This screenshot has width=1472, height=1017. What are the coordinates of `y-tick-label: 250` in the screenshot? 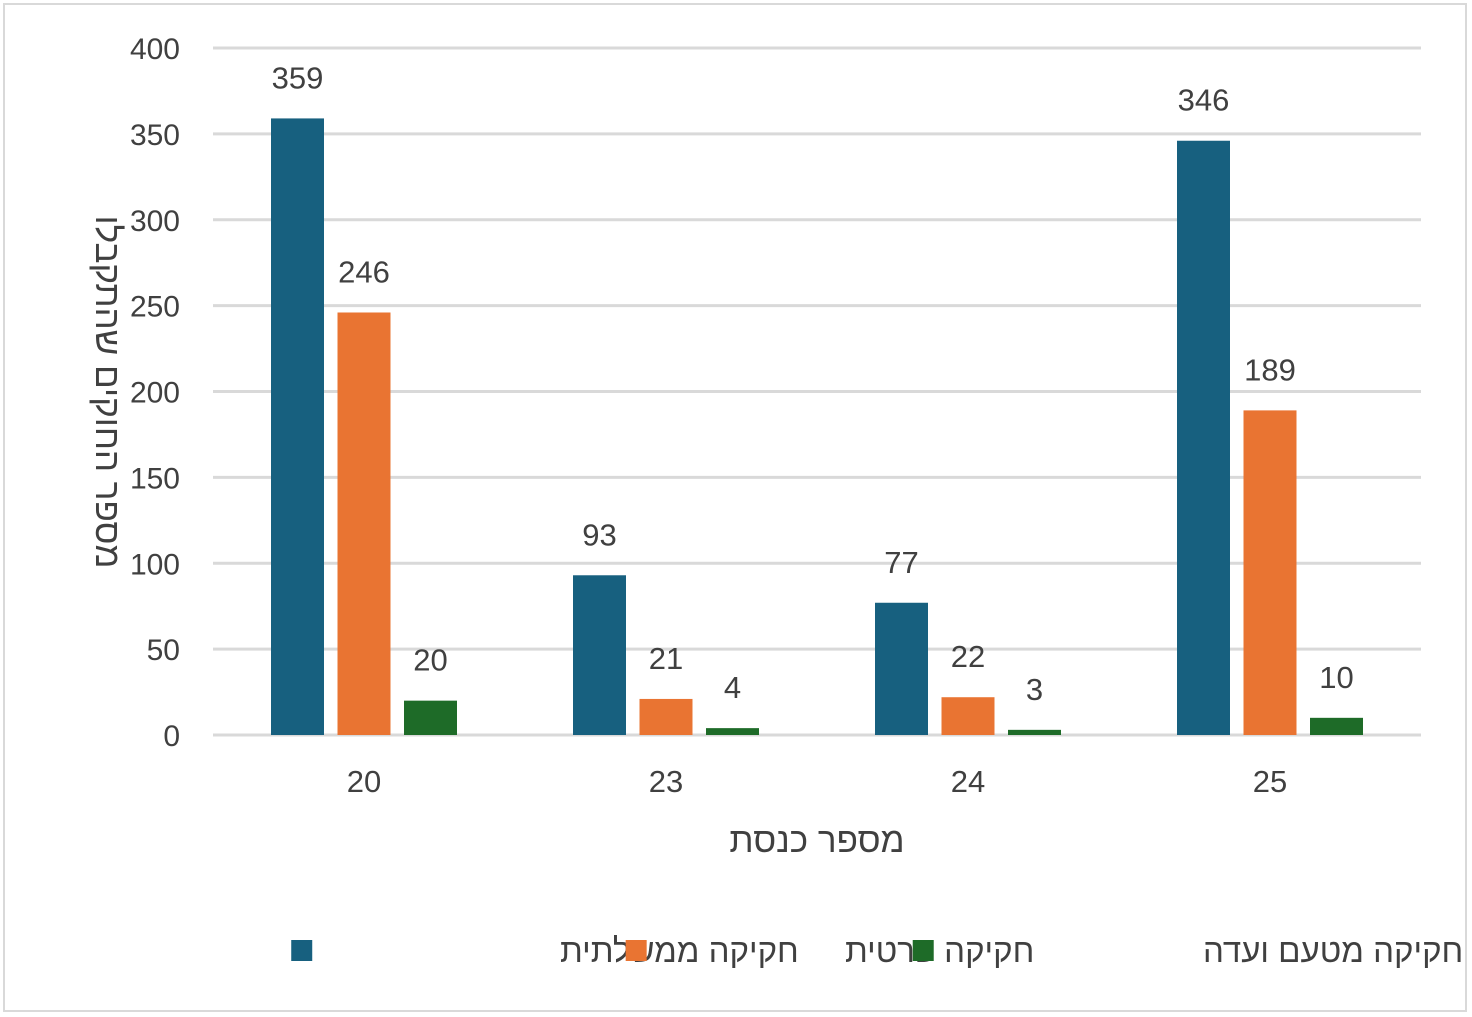 It's located at (155, 307).